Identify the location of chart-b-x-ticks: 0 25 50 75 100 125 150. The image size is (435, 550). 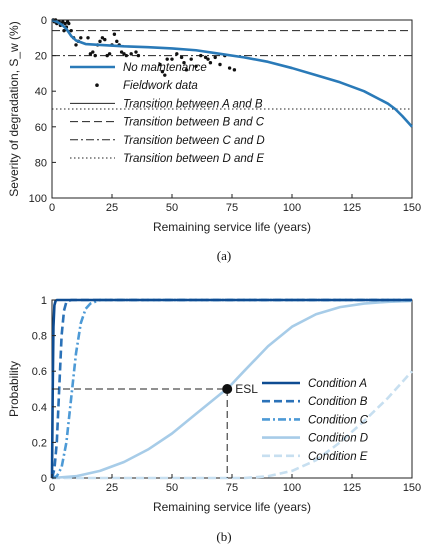
(235, 484).